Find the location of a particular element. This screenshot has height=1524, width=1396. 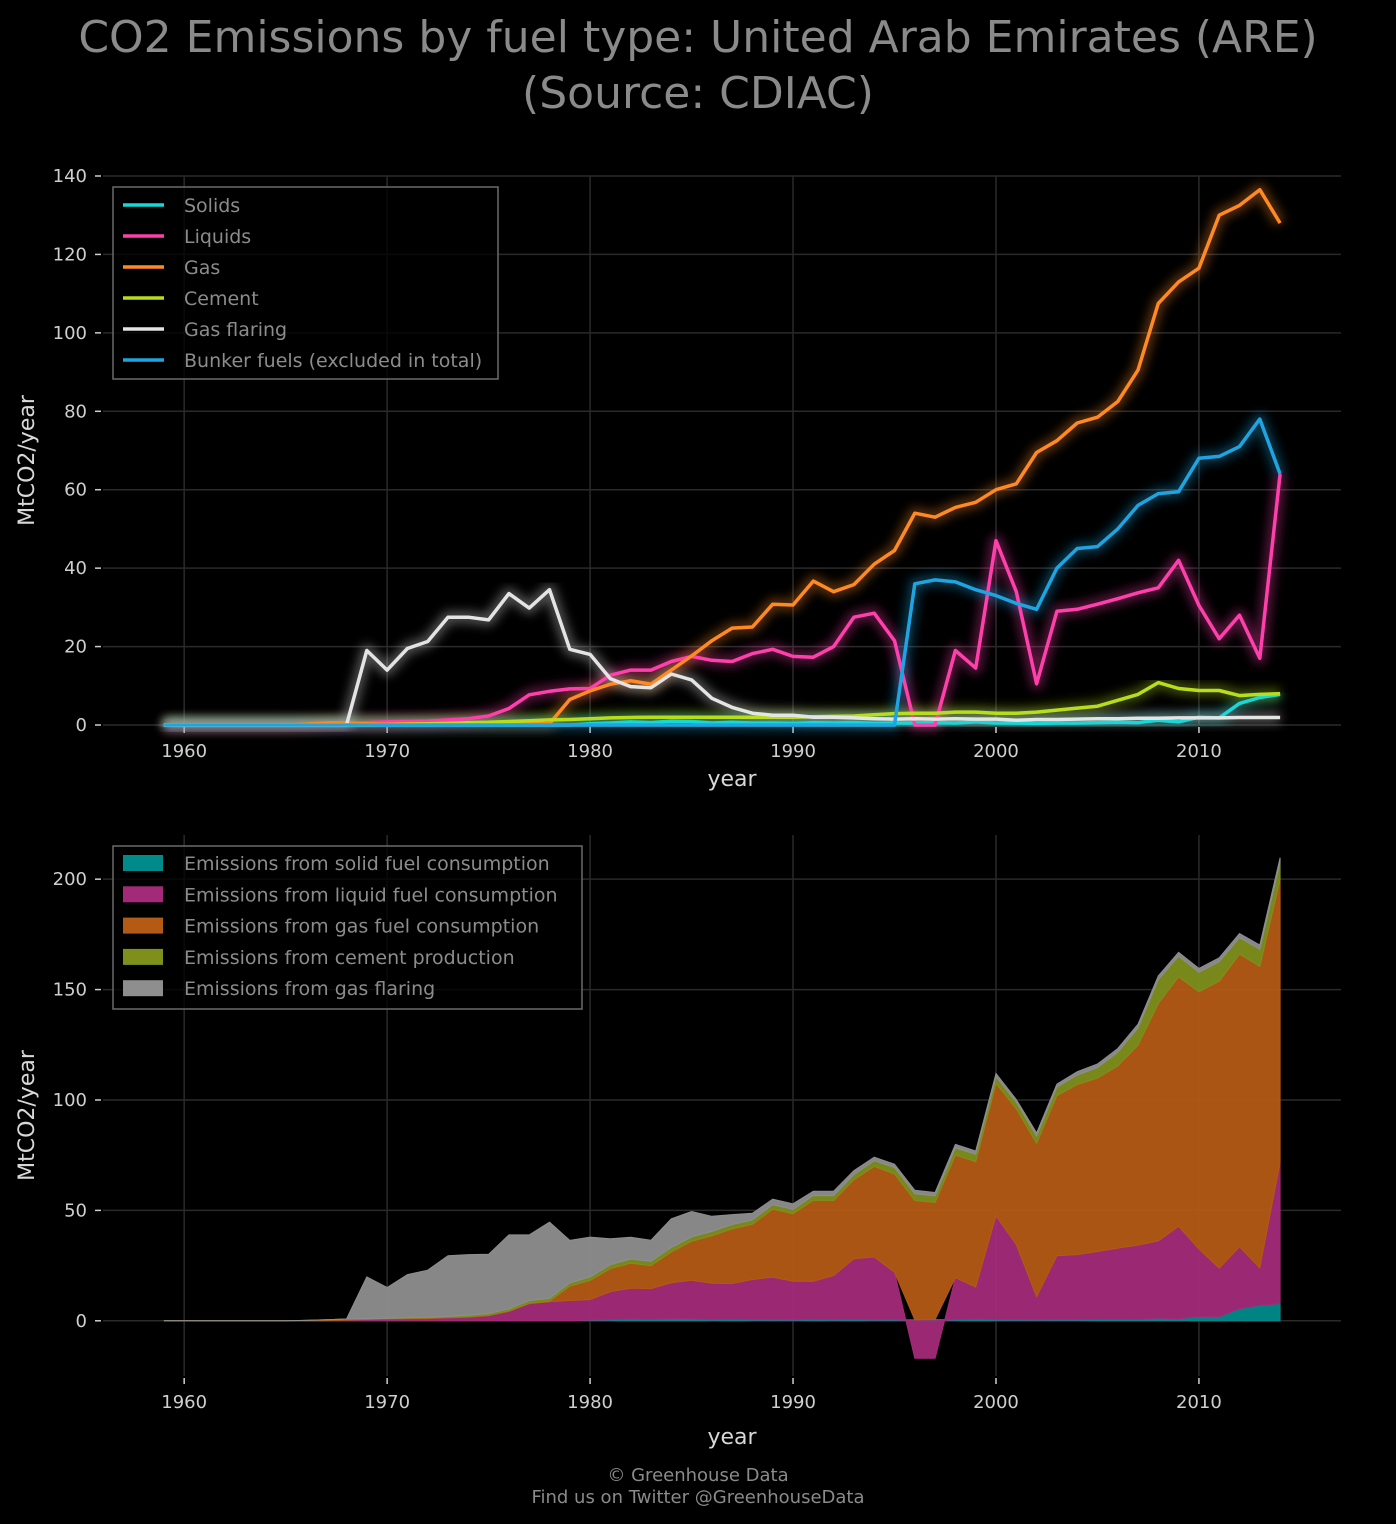

legend-label: Cement is located at coordinates (221, 299).